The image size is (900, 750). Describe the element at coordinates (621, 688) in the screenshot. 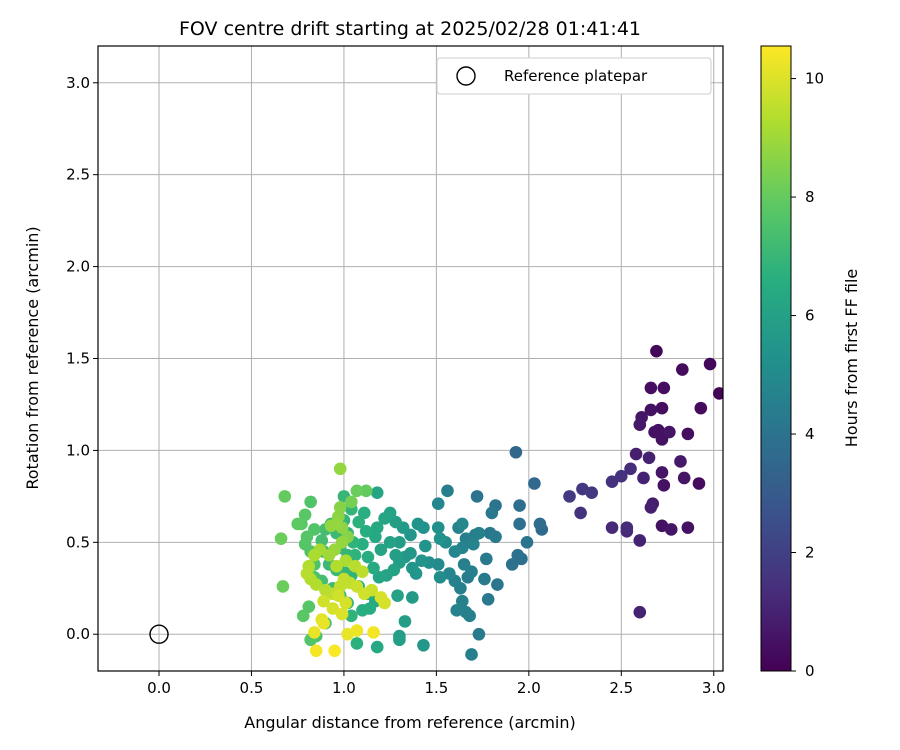

I see `x-tick-label: 2.5` at that location.